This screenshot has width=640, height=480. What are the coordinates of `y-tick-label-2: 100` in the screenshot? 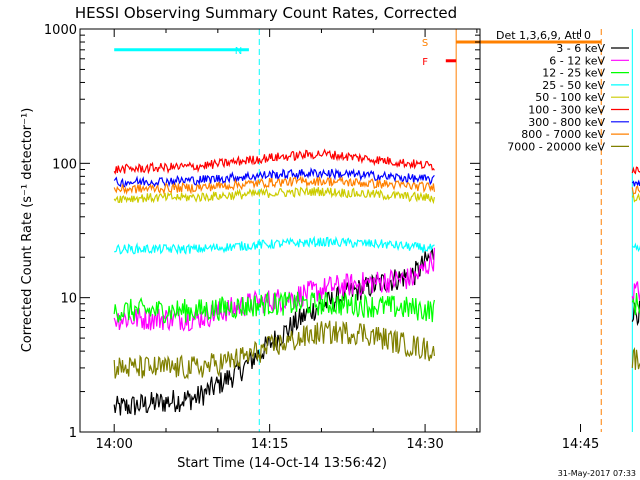 It's located at (64, 164).